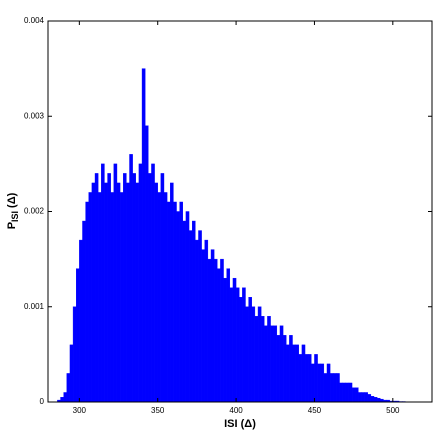  I want to click on y-label-main: P, so click(12, 225).